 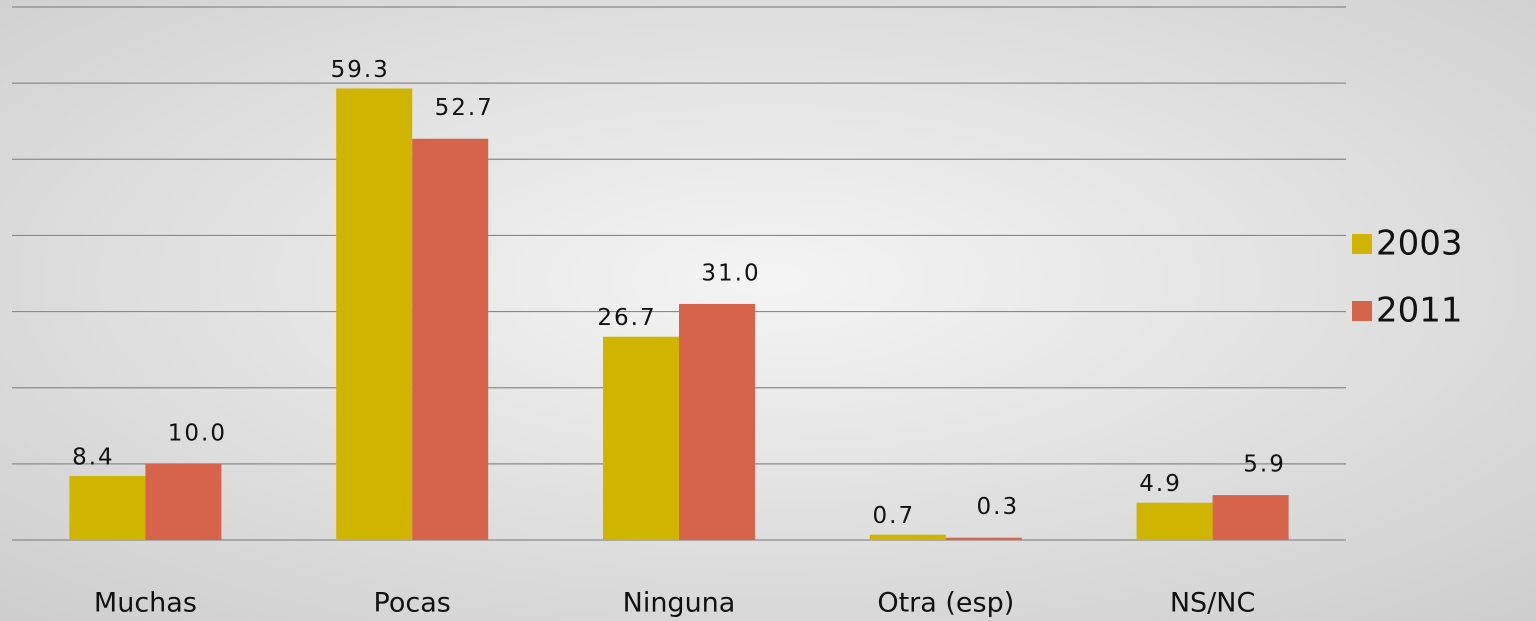 What do you see at coordinates (894, 516) in the screenshot?
I see `data-label: 0.7` at bounding box center [894, 516].